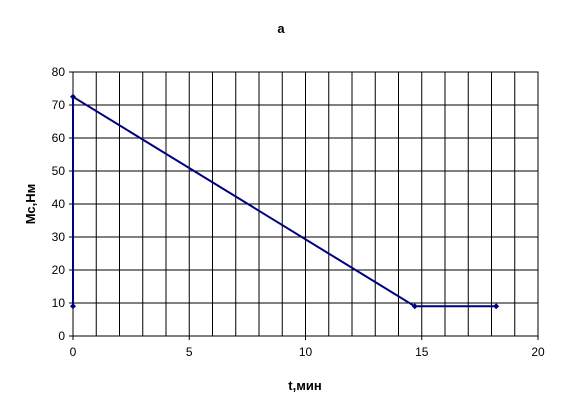 Image resolution: width=562 pixels, height=416 pixels. I want to click on y-tick-label: 80, so click(59, 72).